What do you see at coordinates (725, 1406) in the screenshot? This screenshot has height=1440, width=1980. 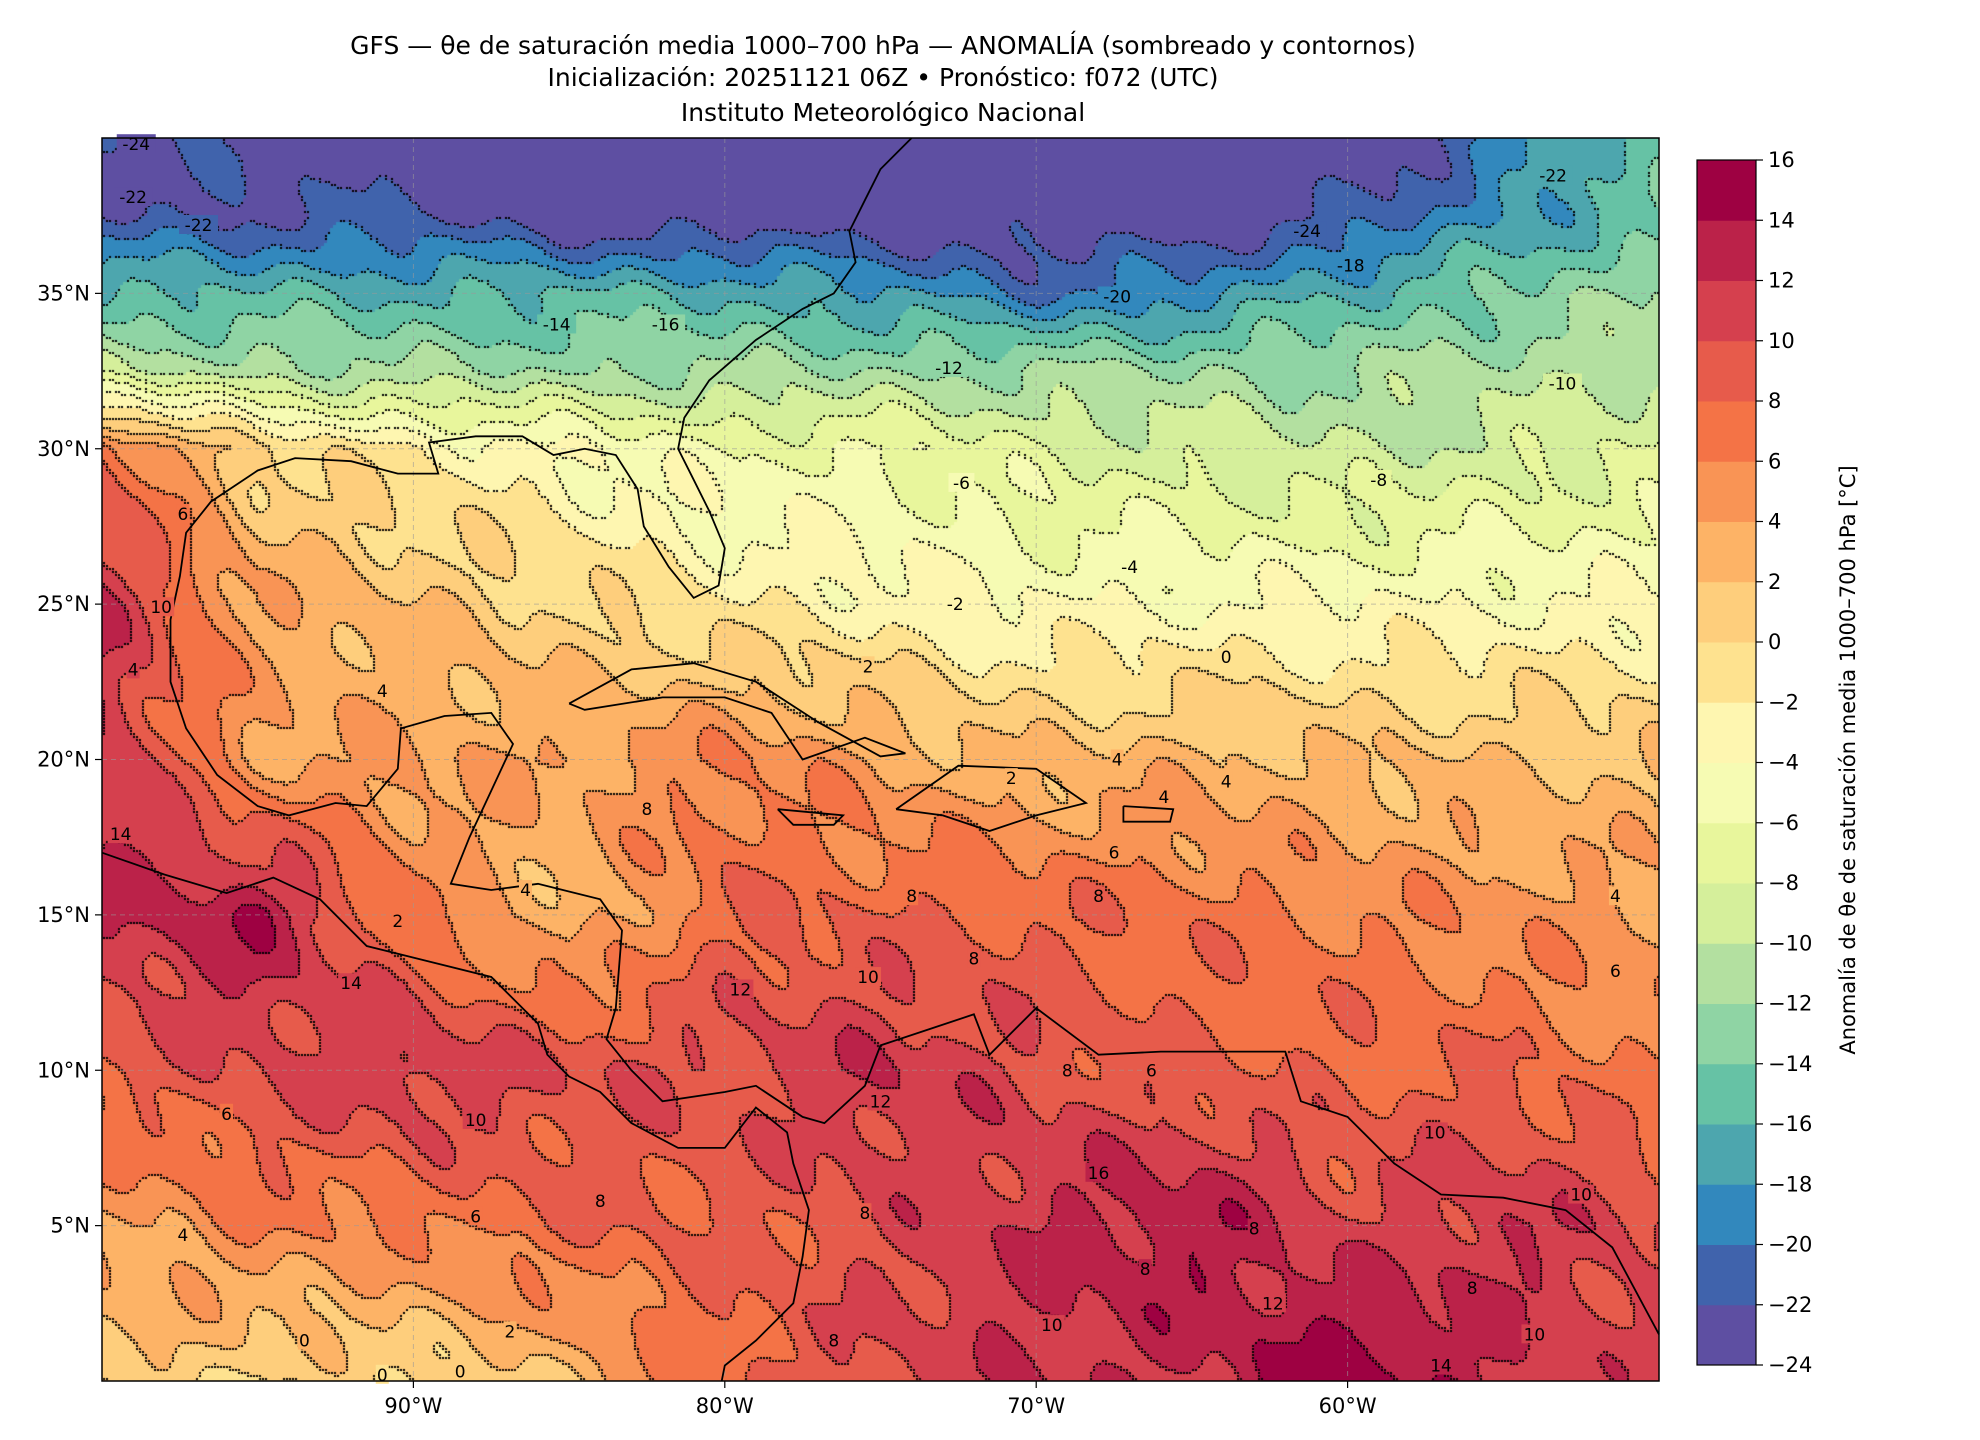 I see `x-tick-label: 80°W` at bounding box center [725, 1406].